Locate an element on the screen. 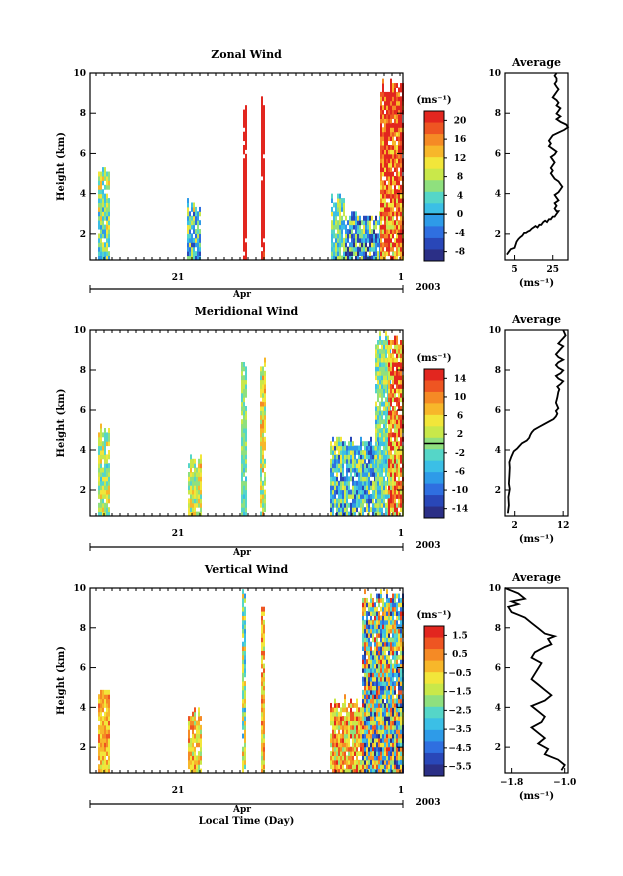  average-y-tick-label: 8 is located at coordinates (498, 371).